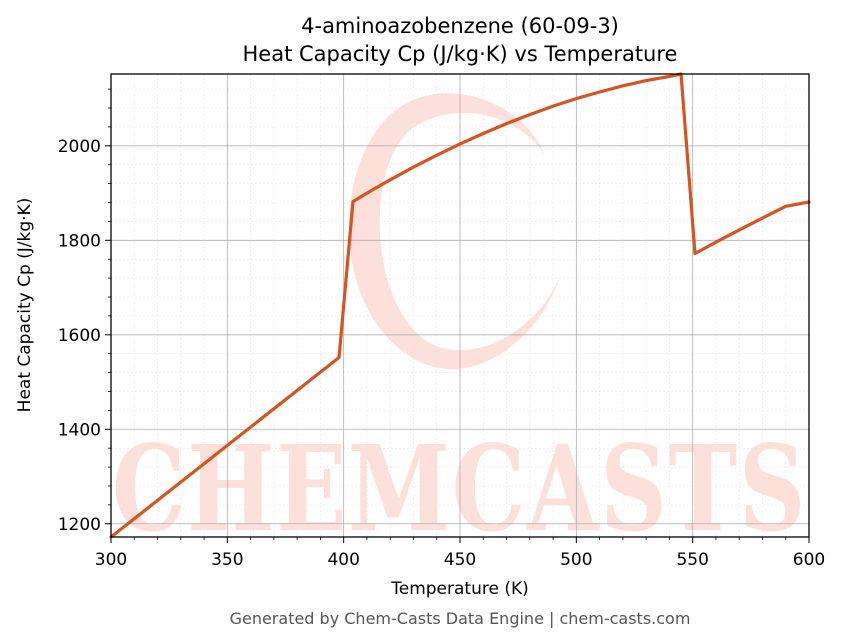 The image size is (843, 644). What do you see at coordinates (692, 560) in the screenshot?
I see `x-tick-label: 550` at bounding box center [692, 560].